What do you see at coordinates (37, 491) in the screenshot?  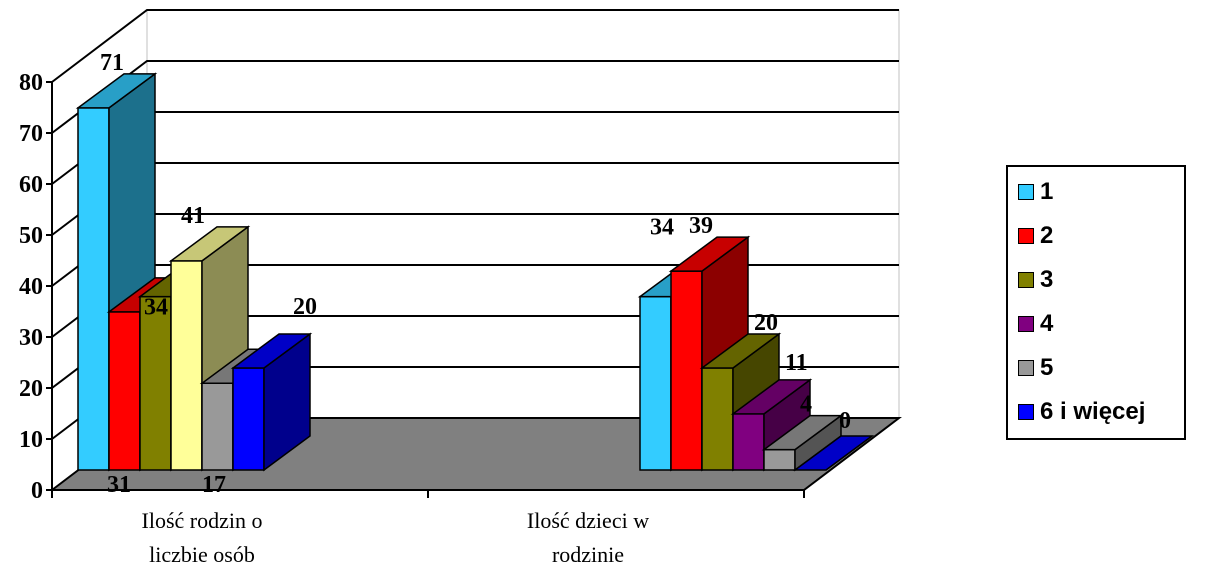 I see `y-tick-label-0: 0` at bounding box center [37, 491].